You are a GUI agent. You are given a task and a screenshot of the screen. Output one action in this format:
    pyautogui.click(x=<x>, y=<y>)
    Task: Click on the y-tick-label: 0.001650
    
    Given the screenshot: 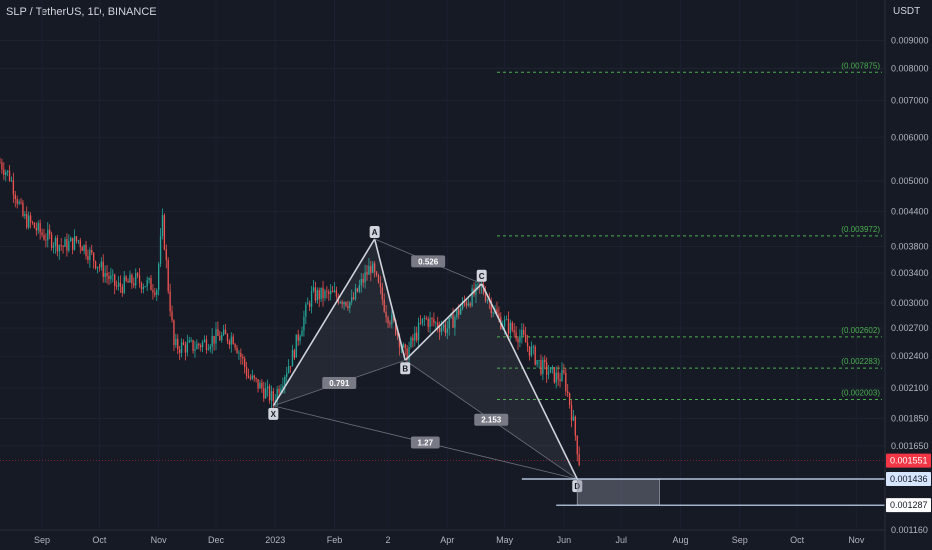 What is the action you would take?
    pyautogui.click(x=910, y=446)
    